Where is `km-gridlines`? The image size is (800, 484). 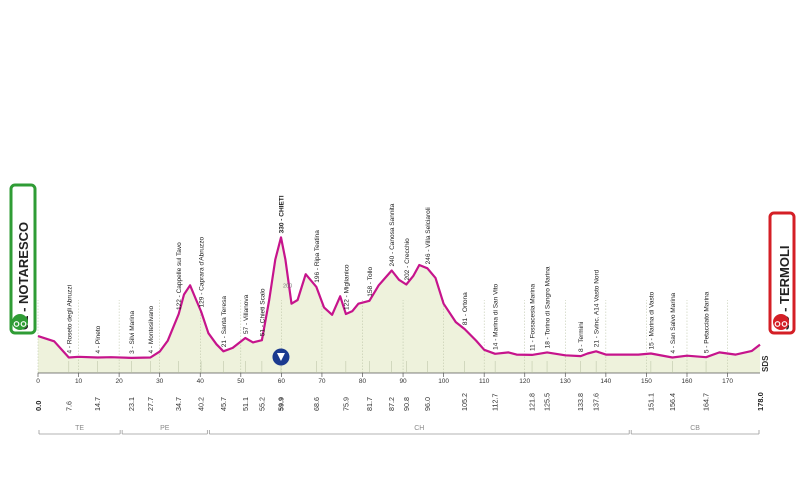 km-gridlines is located at coordinates (382, 336).